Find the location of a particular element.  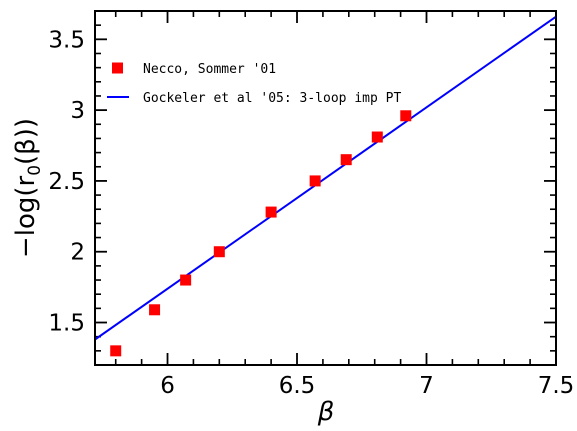

x-tick-label: 7.5 is located at coordinates (556, 386).